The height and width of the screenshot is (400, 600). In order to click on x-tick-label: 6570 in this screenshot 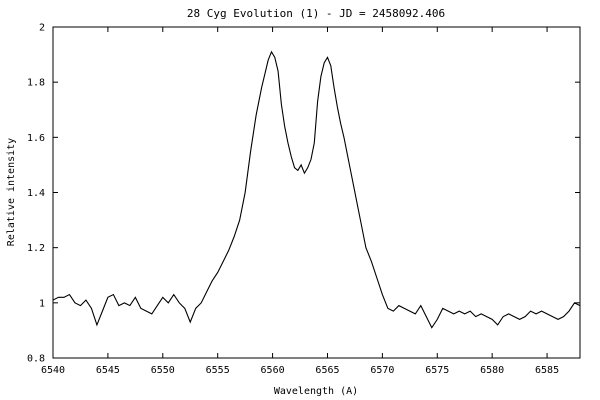, I will do `click(382, 370)`.